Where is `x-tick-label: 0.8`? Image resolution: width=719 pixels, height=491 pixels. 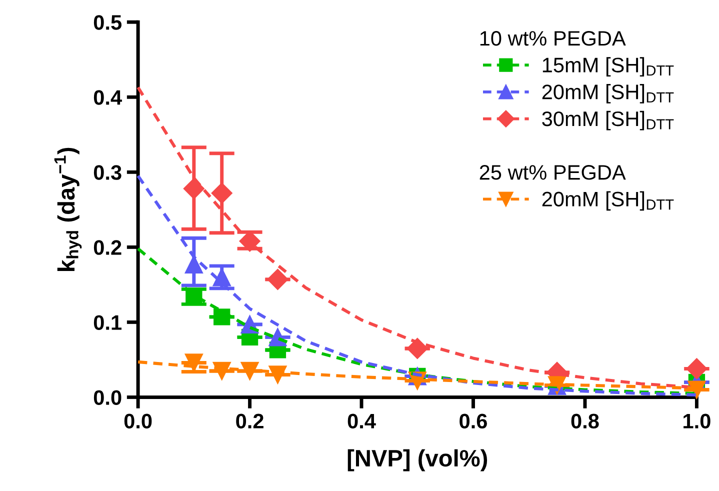
x-tick-label: 0.8 is located at coordinates (585, 421).